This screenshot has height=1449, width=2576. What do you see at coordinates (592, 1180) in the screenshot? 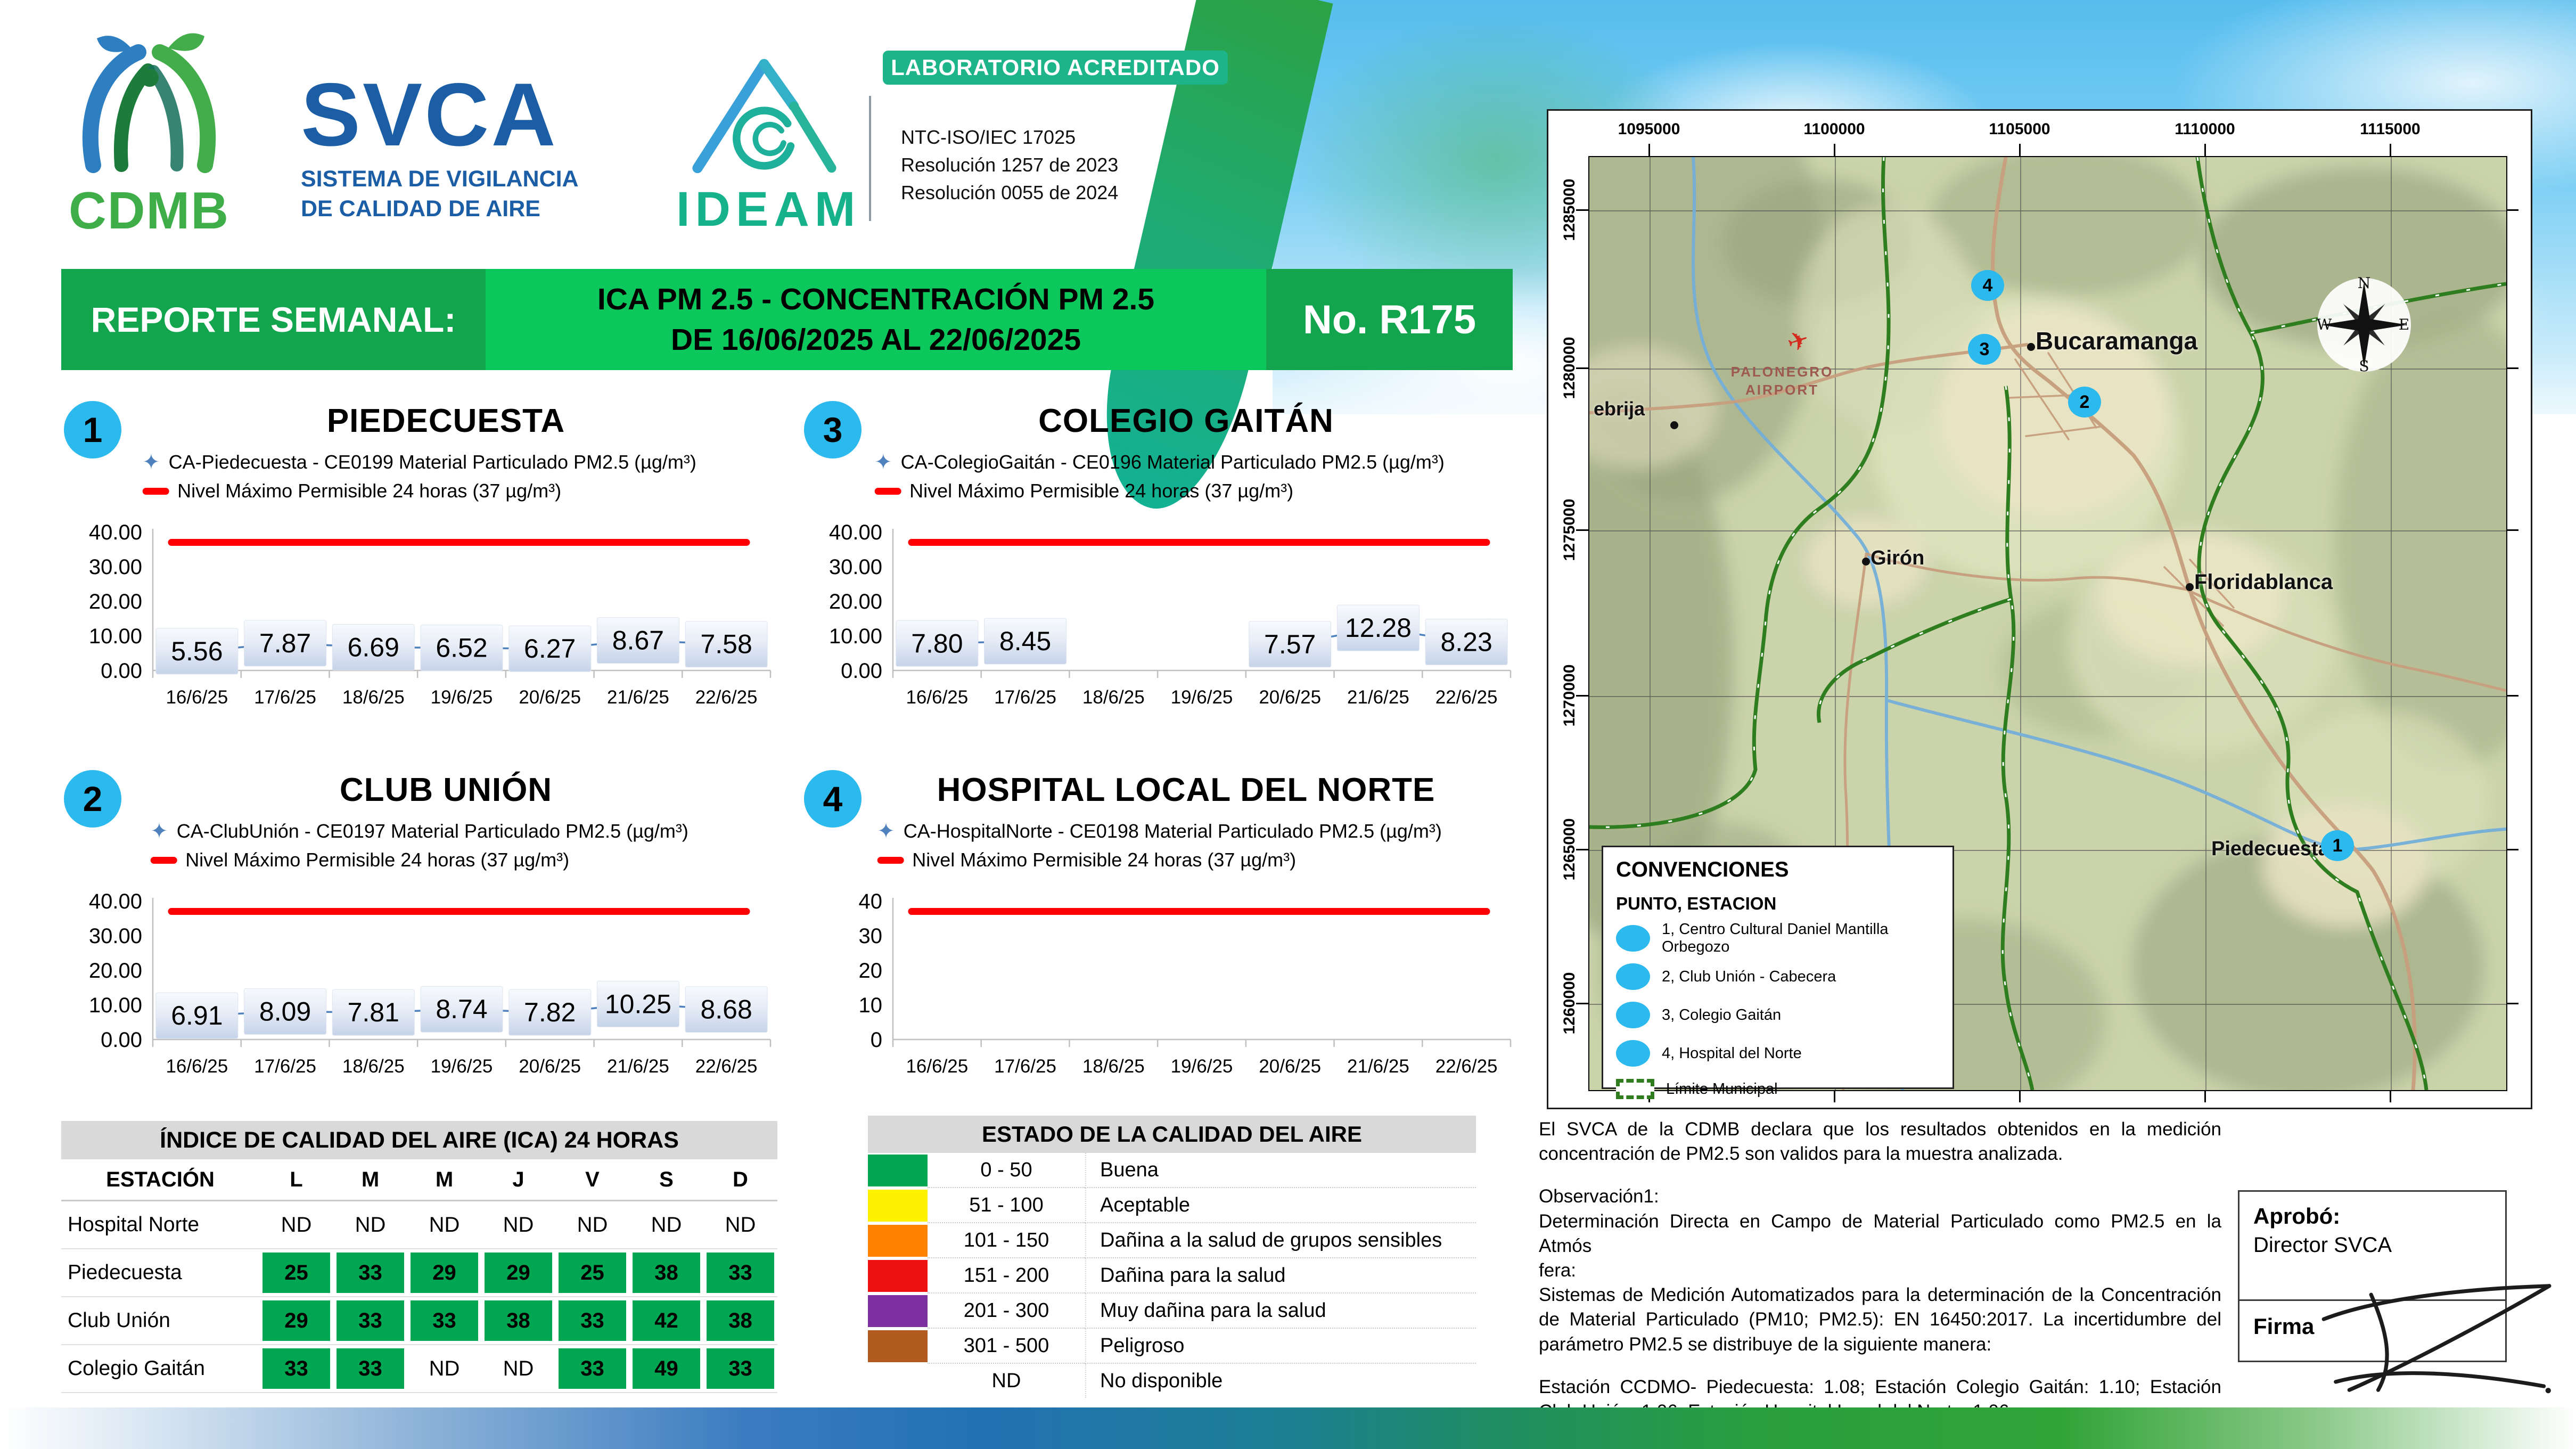
I see `ica-header-5: V` at bounding box center [592, 1180].